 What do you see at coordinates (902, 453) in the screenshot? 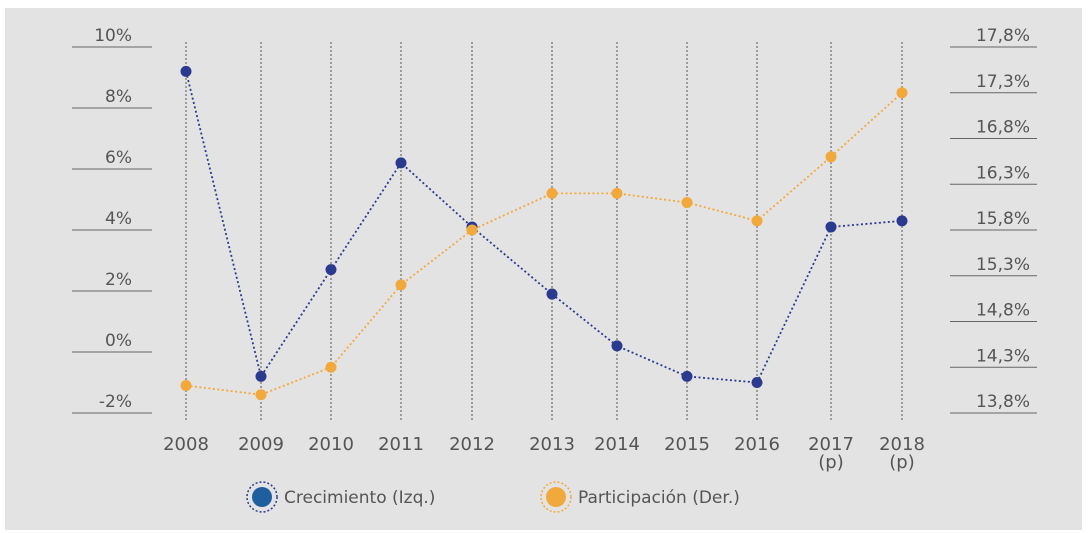
I see `x-tick-label: 2018 (p)` at bounding box center [902, 453].